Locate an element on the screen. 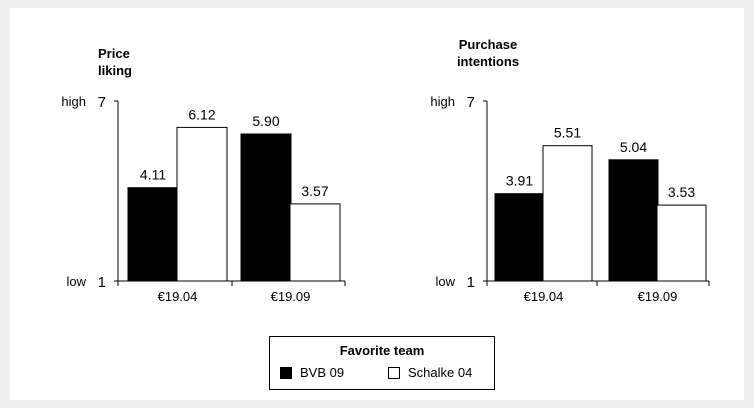 This screenshot has width=754, height=408. chart-0-x-tick-label-1: €19.09 is located at coordinates (291, 296).